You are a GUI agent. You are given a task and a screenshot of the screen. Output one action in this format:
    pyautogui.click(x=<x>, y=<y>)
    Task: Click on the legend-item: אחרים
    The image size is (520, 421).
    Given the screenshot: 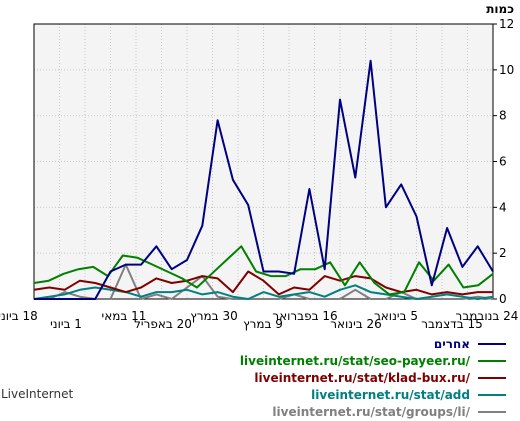 What is the action you would take?
    pyautogui.click(x=356, y=344)
    